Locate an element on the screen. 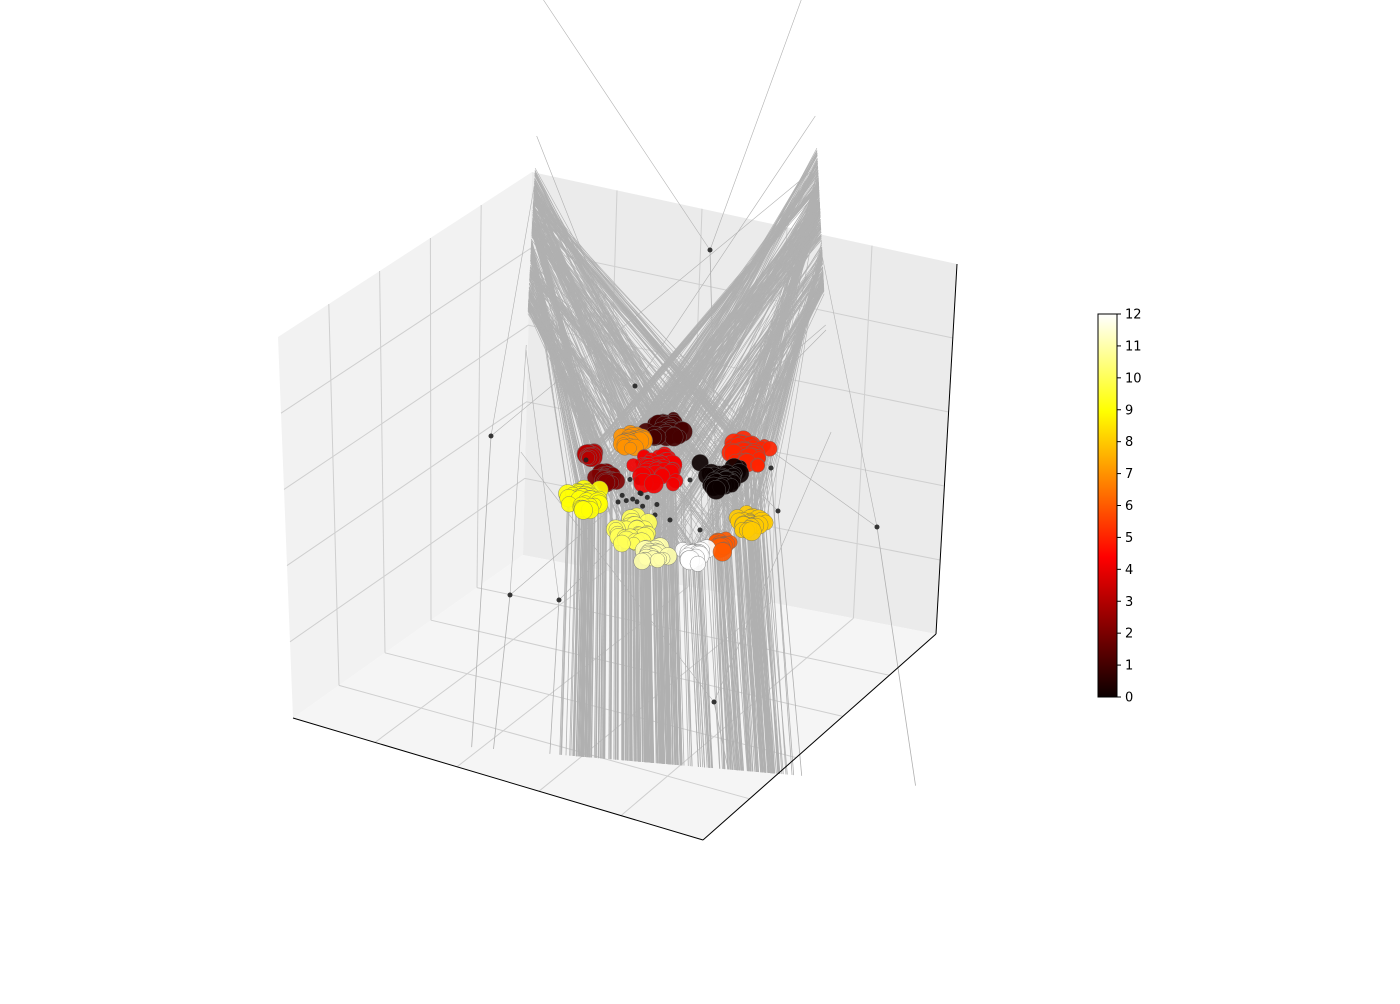  grid-line is located at coordinates (430, 429).